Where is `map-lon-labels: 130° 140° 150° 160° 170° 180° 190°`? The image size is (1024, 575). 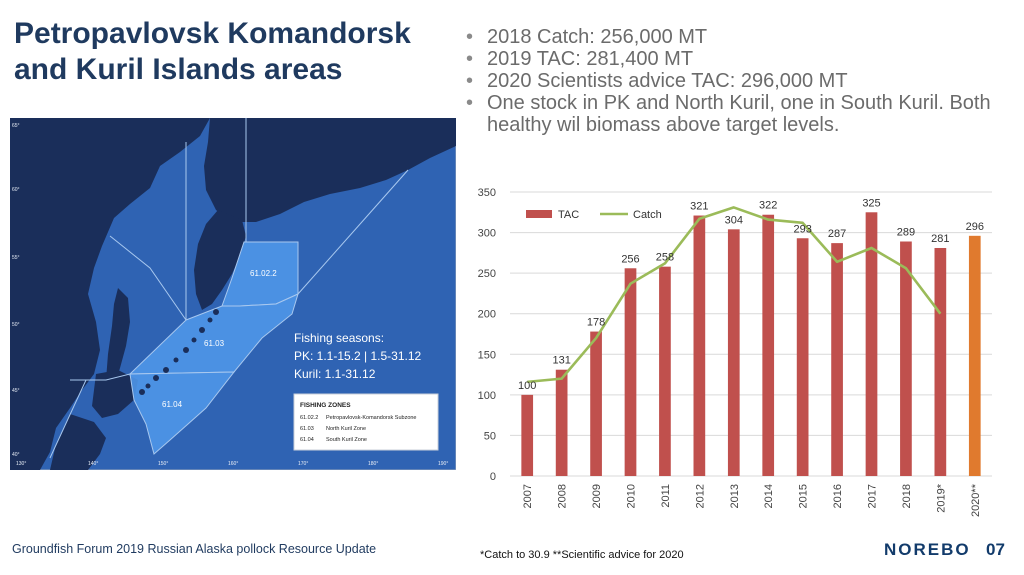 map-lon-labels: 130° 140° 150° 160° 170° 180° 190° is located at coordinates (232, 464).